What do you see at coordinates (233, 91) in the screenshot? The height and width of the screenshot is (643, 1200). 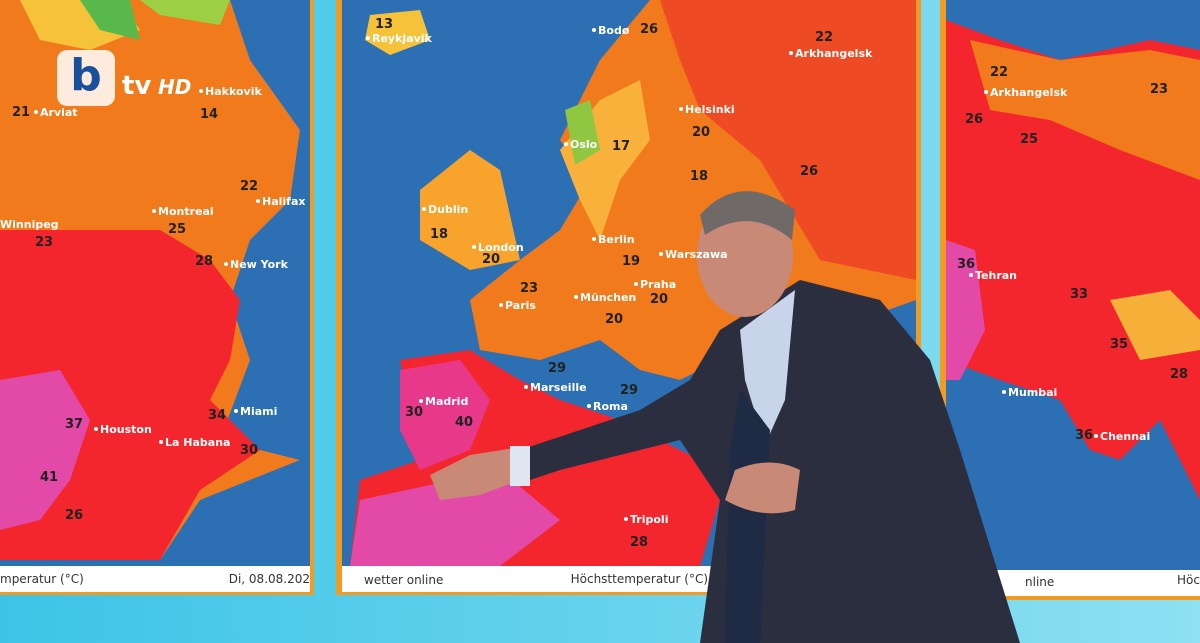 I see `city-name: Hakkovik` at bounding box center [233, 91].